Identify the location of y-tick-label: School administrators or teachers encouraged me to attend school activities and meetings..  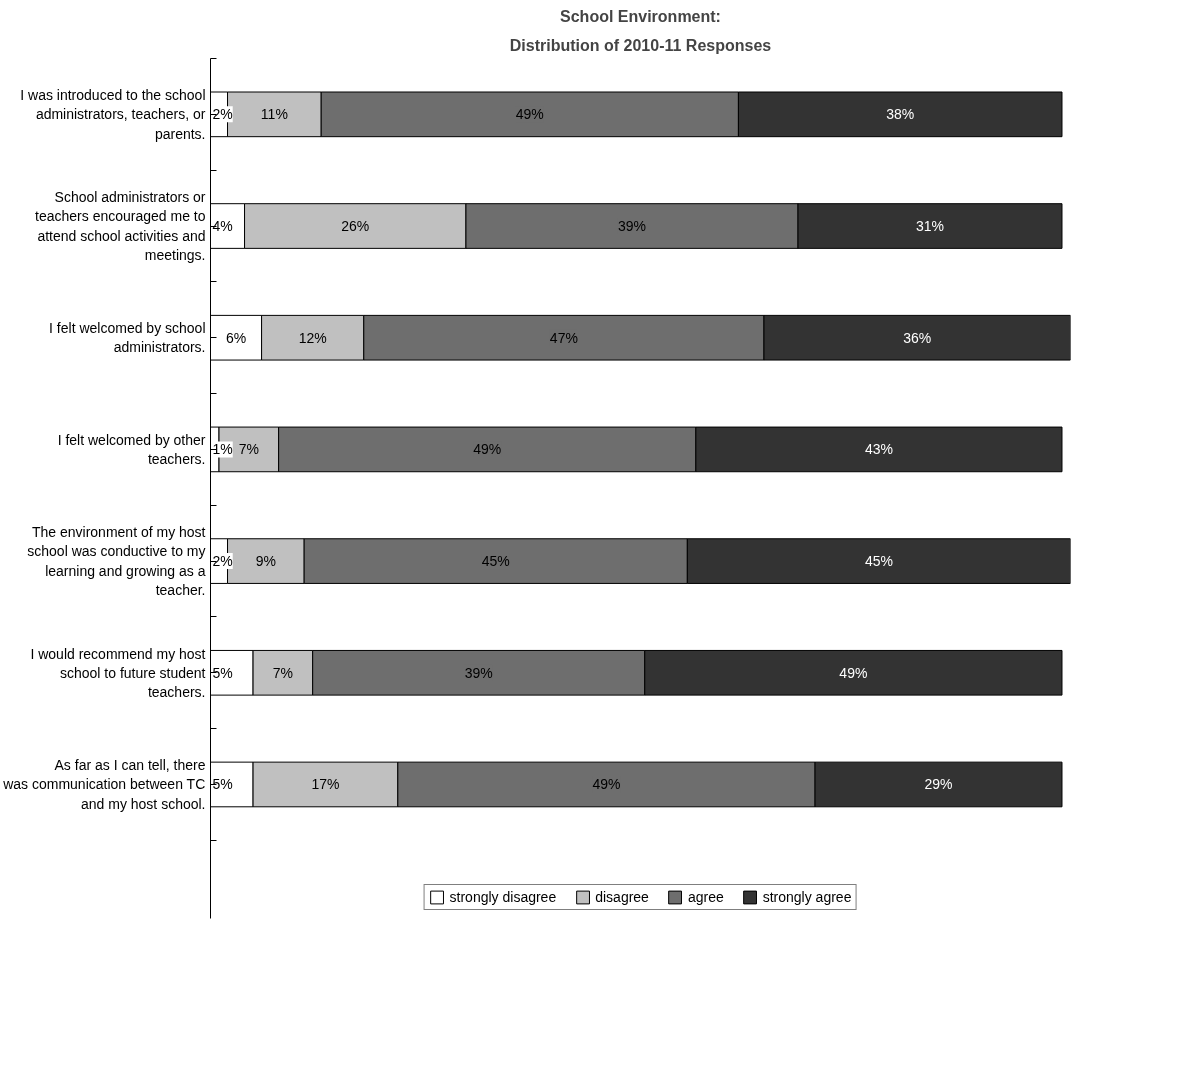
(120, 226).